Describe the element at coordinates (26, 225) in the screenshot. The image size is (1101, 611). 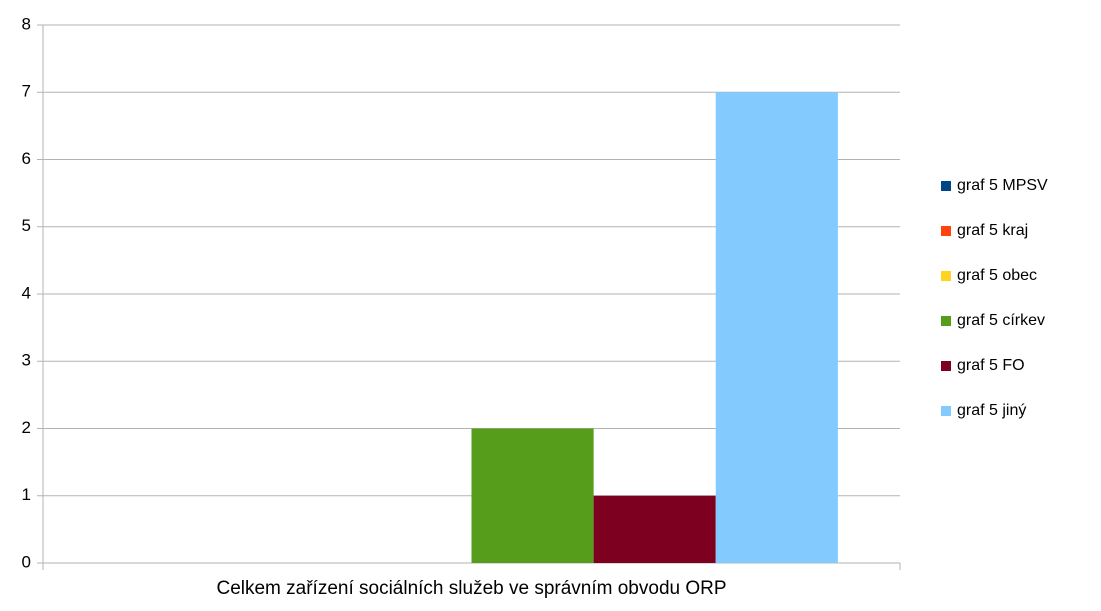
I see `y-tick-label: 5` at that location.